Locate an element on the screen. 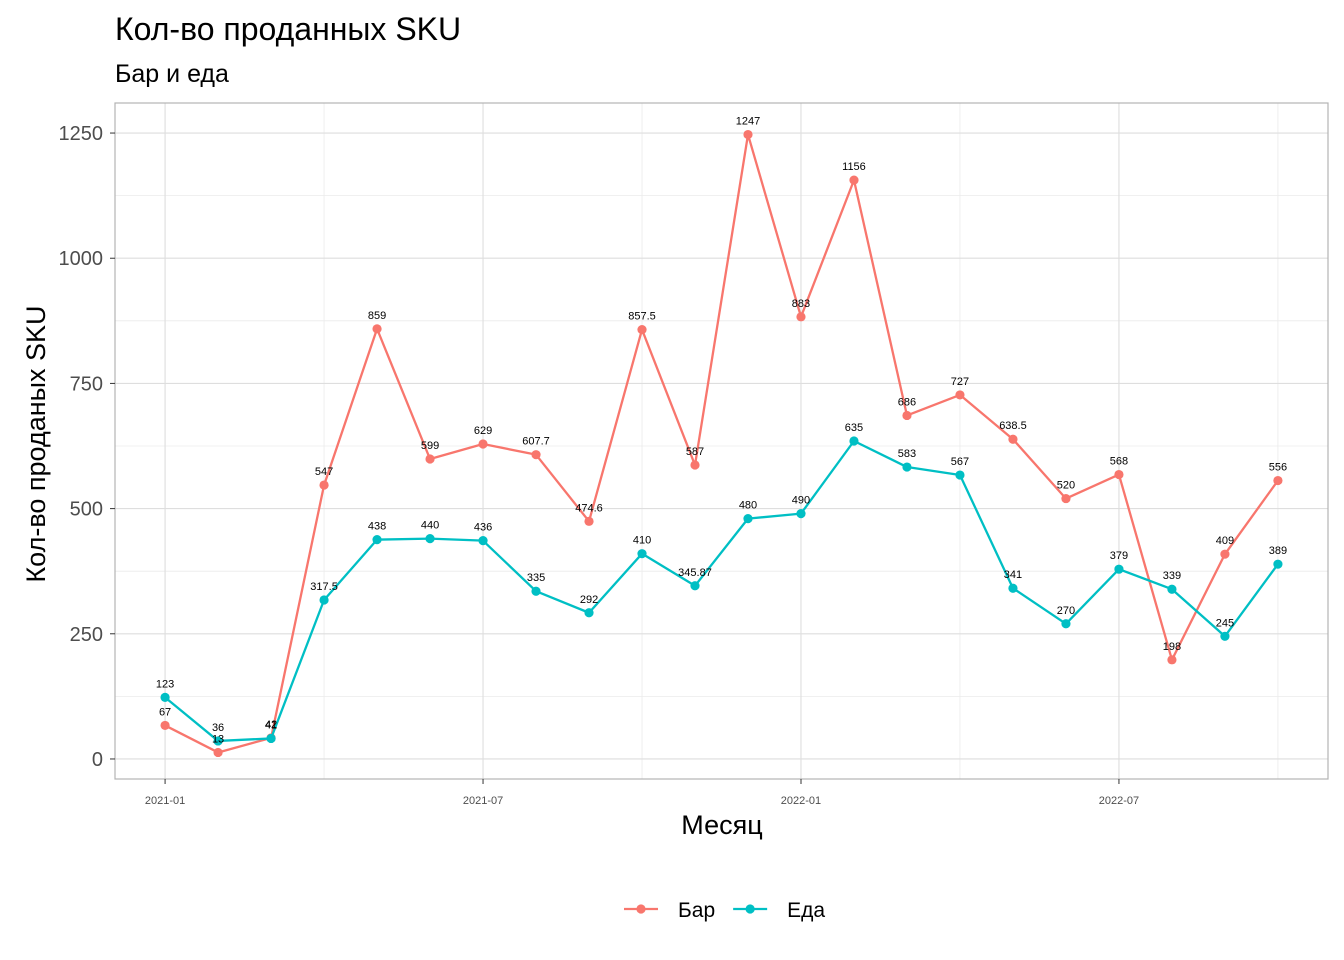 The height and width of the screenshot is (960, 1344). data-label: 607.7 is located at coordinates (536, 442).